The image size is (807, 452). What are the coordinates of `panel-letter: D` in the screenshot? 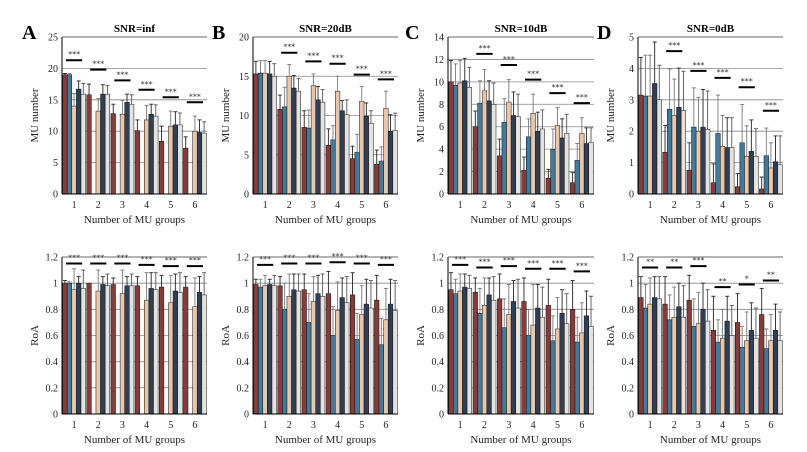 It's located at (604, 33).